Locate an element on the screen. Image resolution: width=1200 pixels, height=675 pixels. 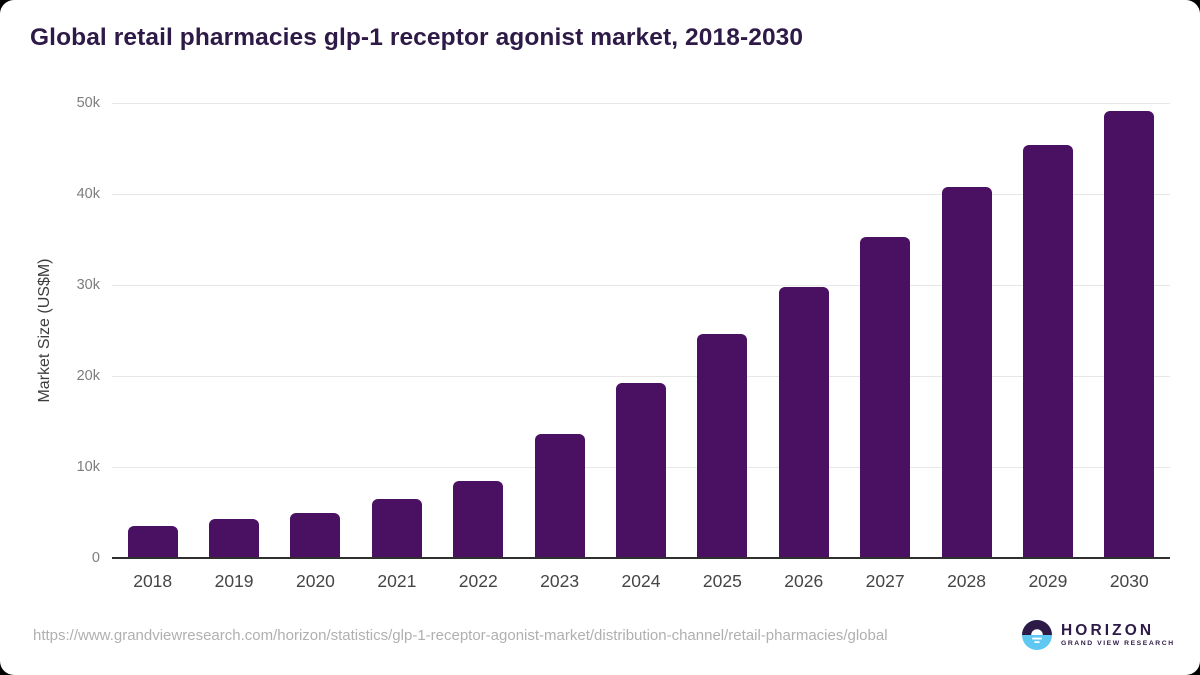
horizon-sunrise-circle-icon is located at coordinates (1037, 635).